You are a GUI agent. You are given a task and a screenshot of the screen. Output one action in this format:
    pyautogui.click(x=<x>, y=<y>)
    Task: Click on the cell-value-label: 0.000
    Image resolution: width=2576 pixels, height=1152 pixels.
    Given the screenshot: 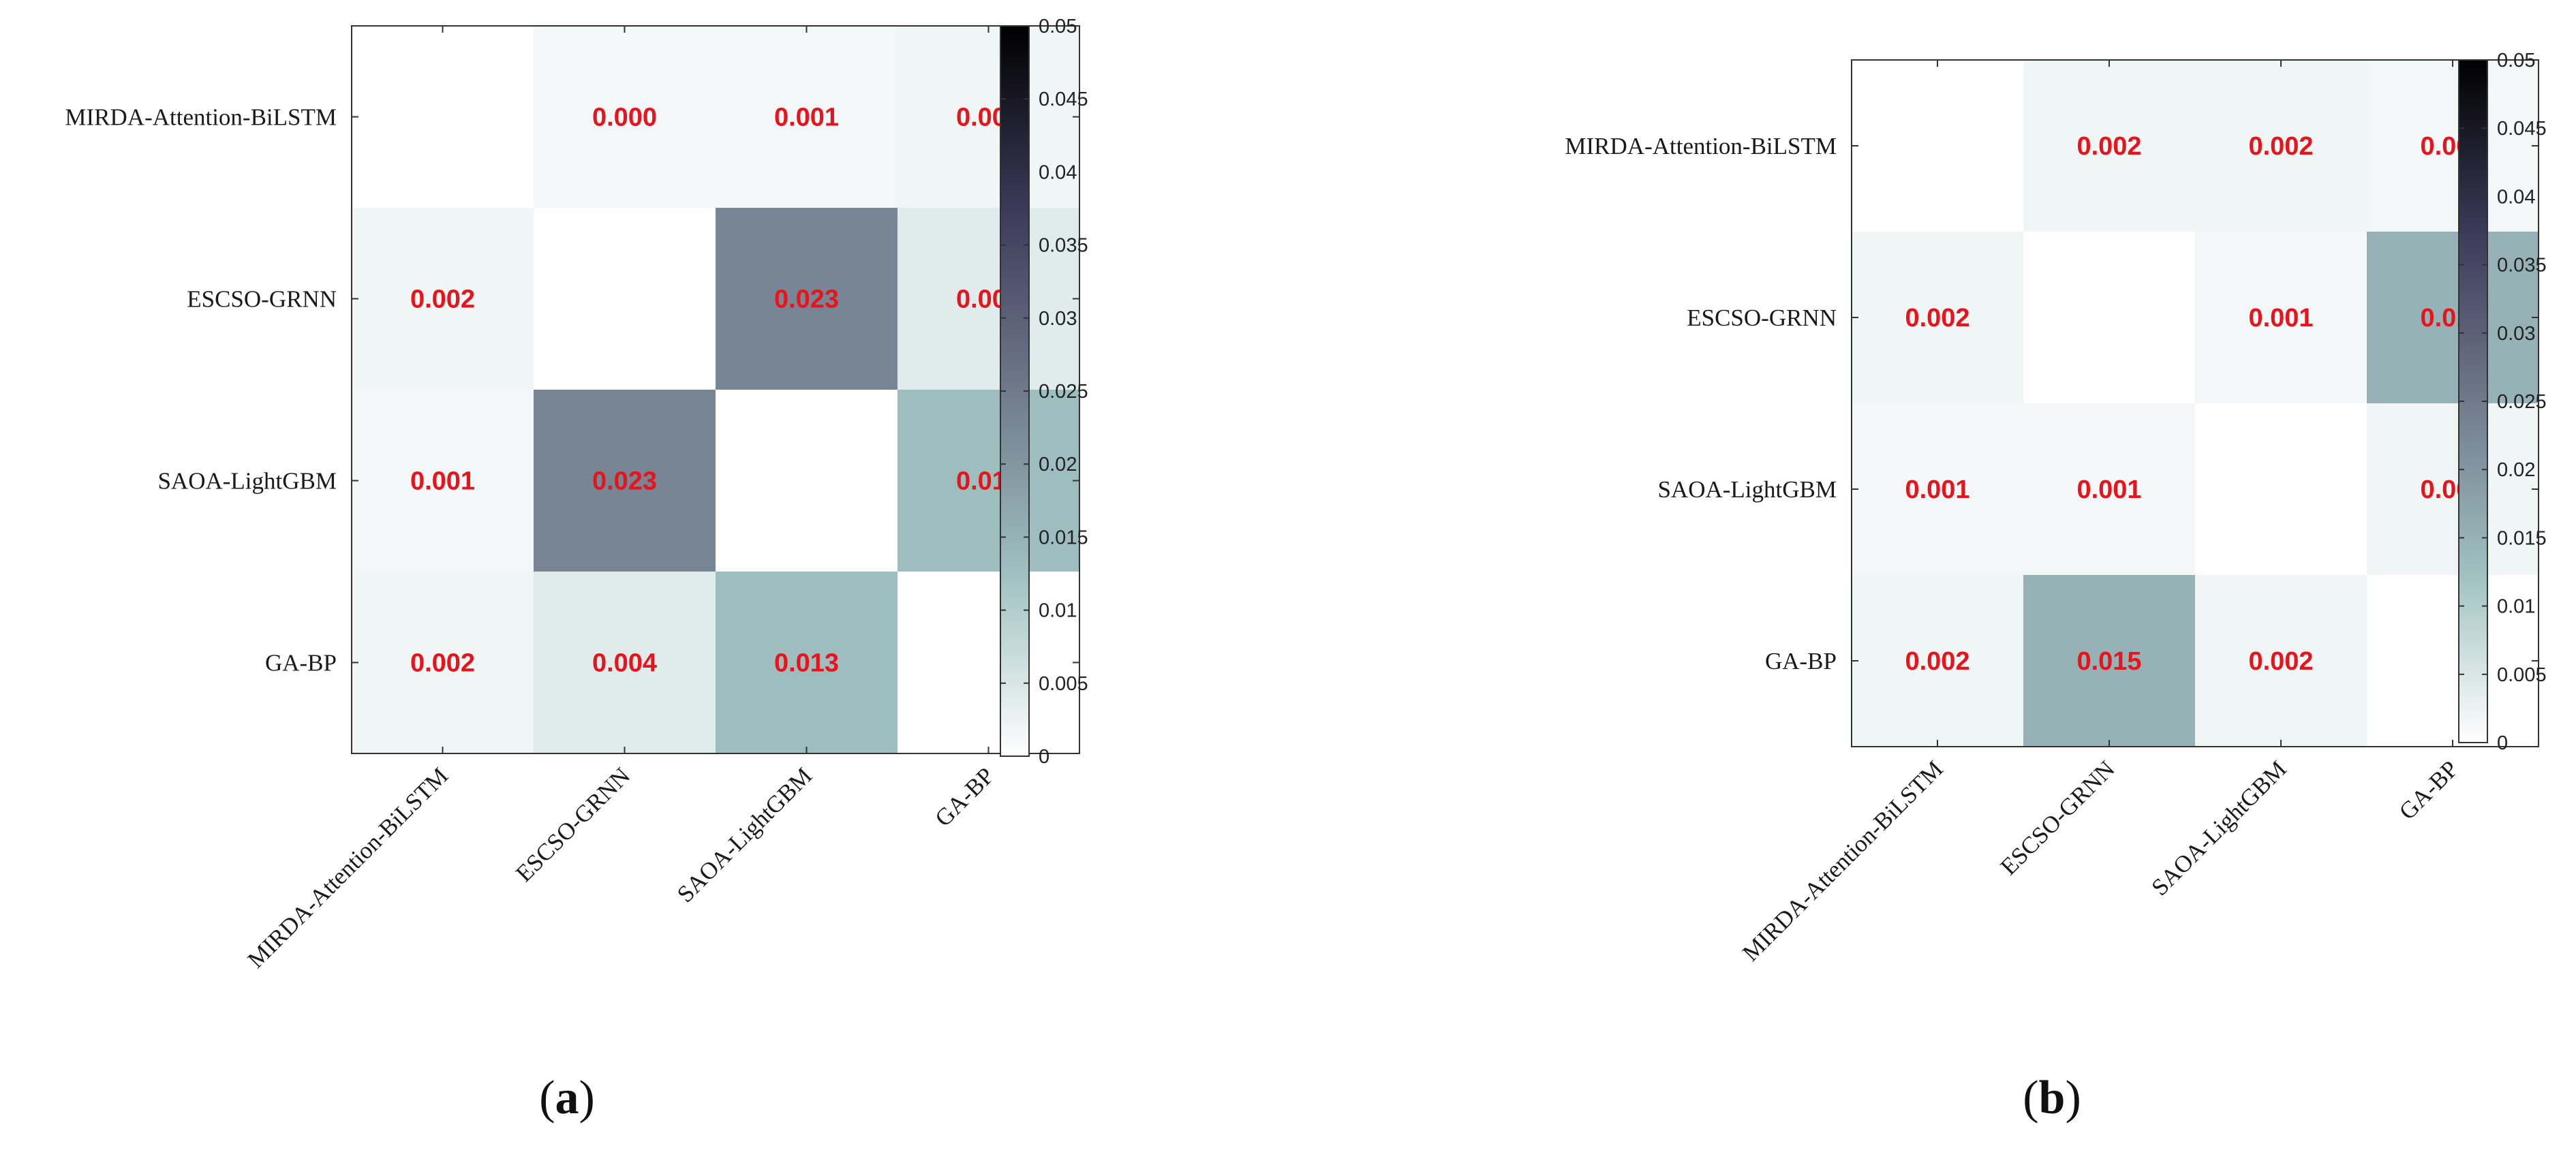 What is the action you would take?
    pyautogui.click(x=624, y=118)
    